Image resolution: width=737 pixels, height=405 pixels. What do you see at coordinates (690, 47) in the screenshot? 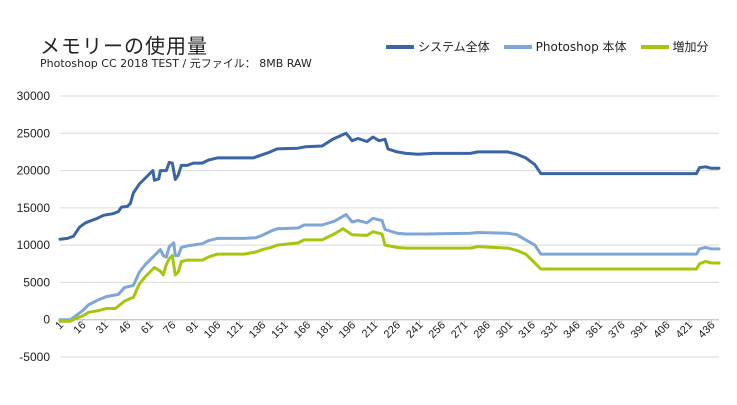
I see `legend-label-increase: 増加分` at bounding box center [690, 47].